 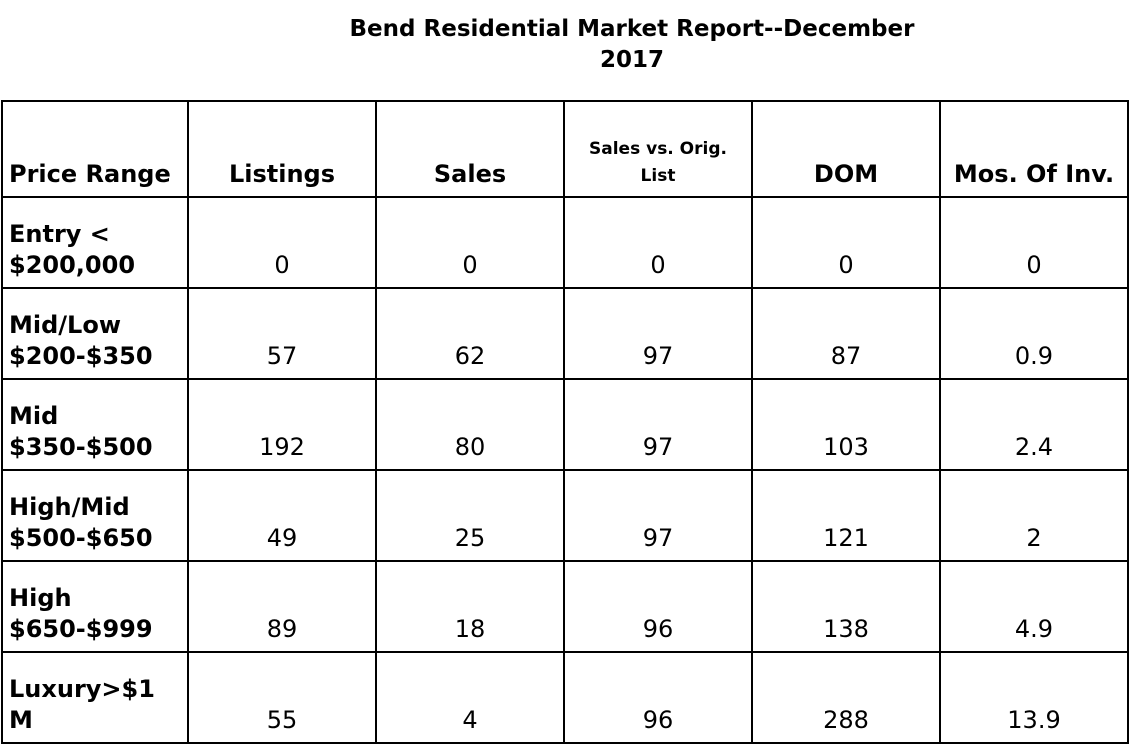 What do you see at coordinates (1034, 515) in the screenshot?
I see `months-inventory-cell: 2` at bounding box center [1034, 515].